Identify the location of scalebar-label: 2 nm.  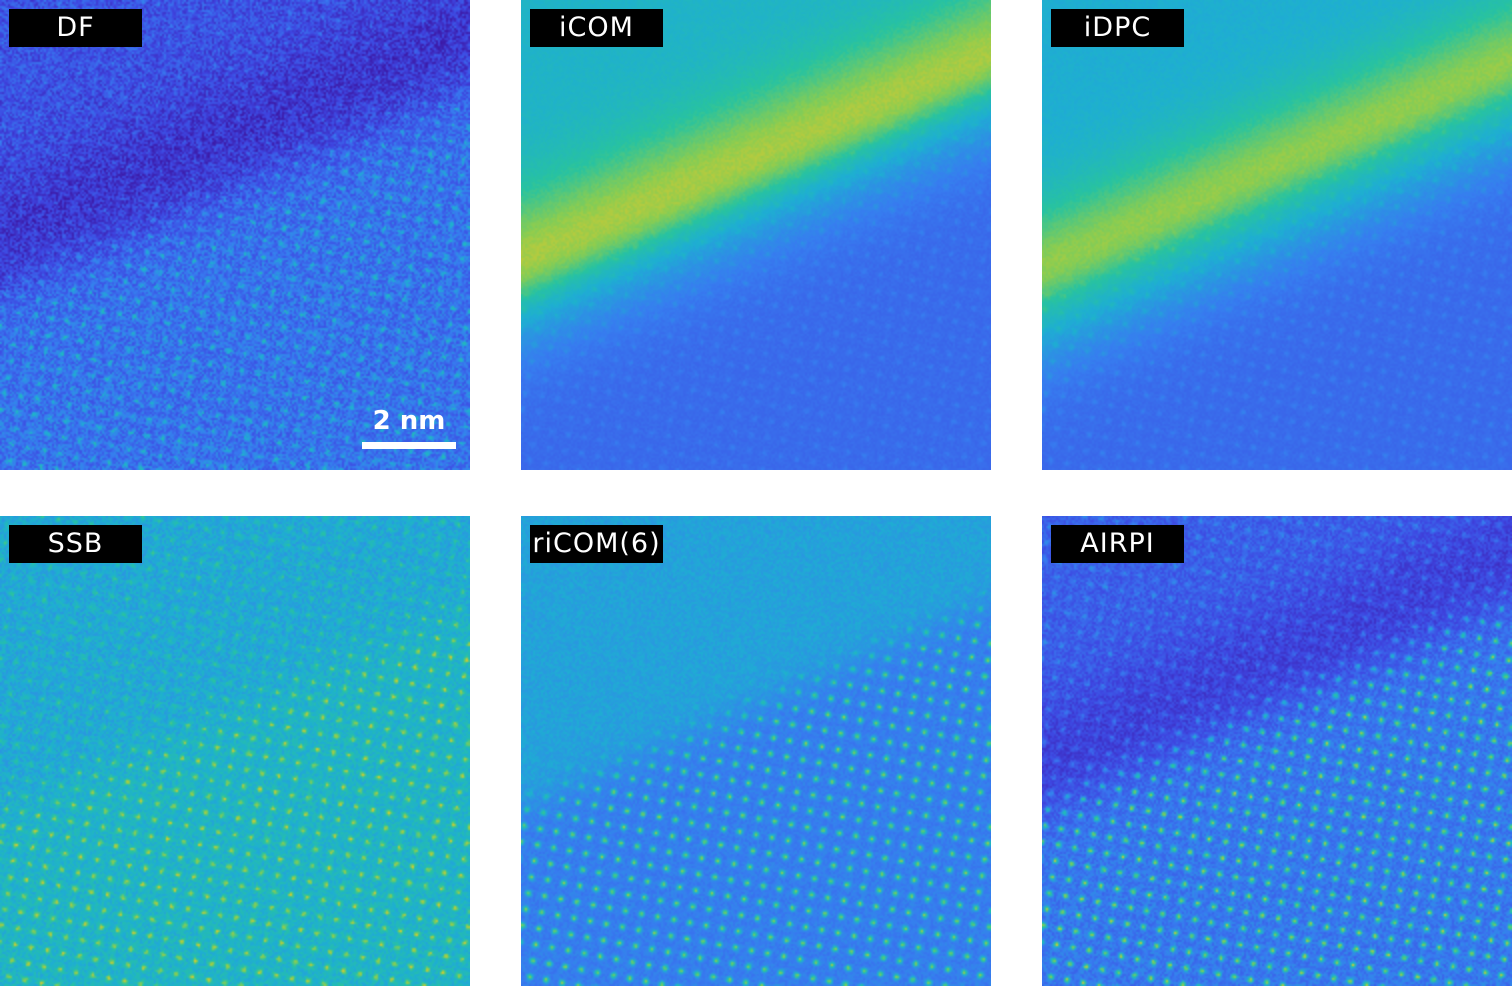
(409, 421).